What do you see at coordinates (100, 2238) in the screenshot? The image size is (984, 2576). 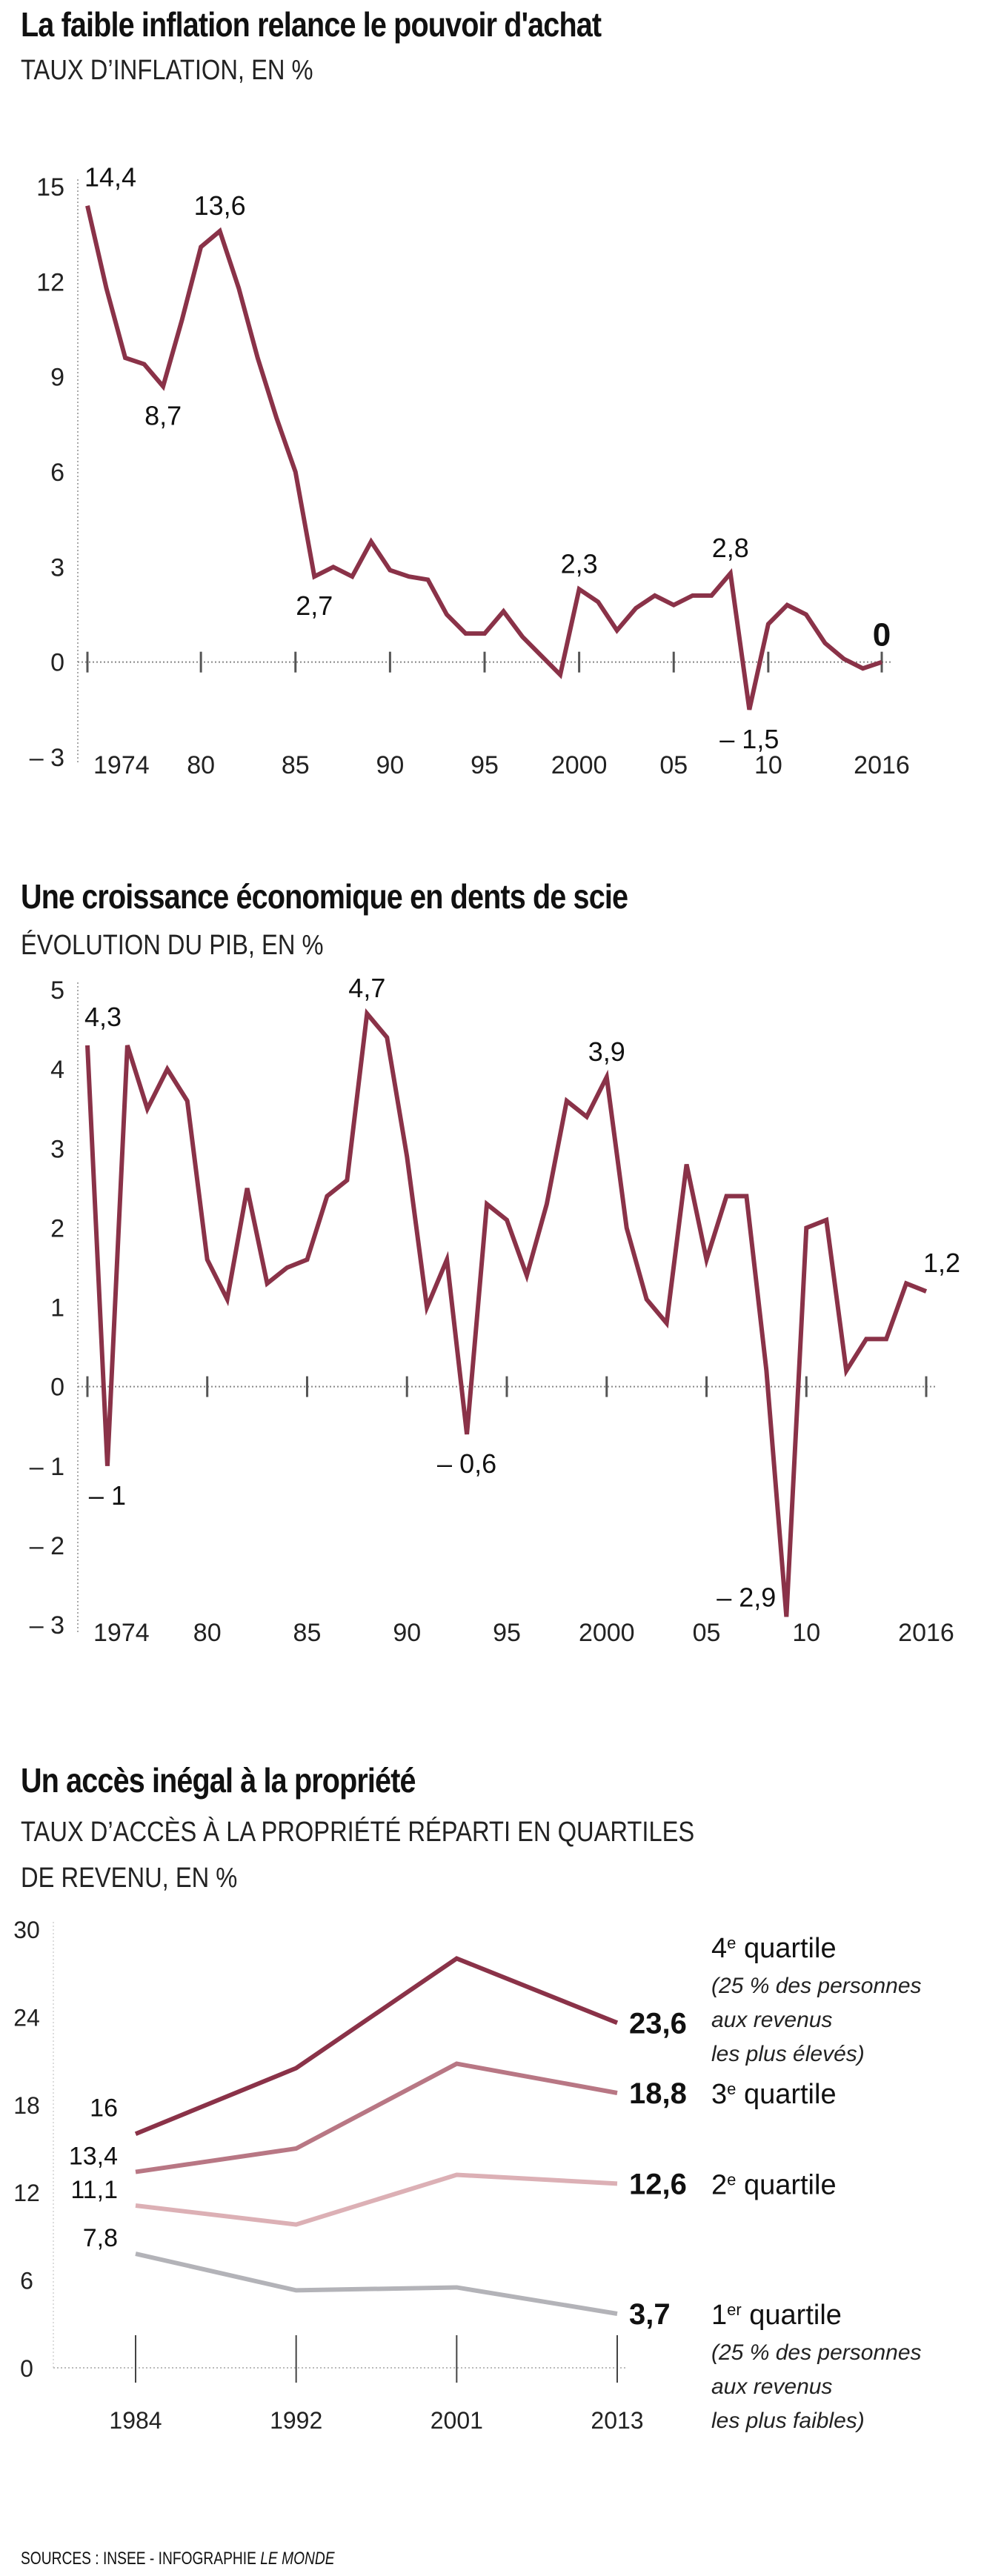 I see `property-start-label: 7,8` at bounding box center [100, 2238].